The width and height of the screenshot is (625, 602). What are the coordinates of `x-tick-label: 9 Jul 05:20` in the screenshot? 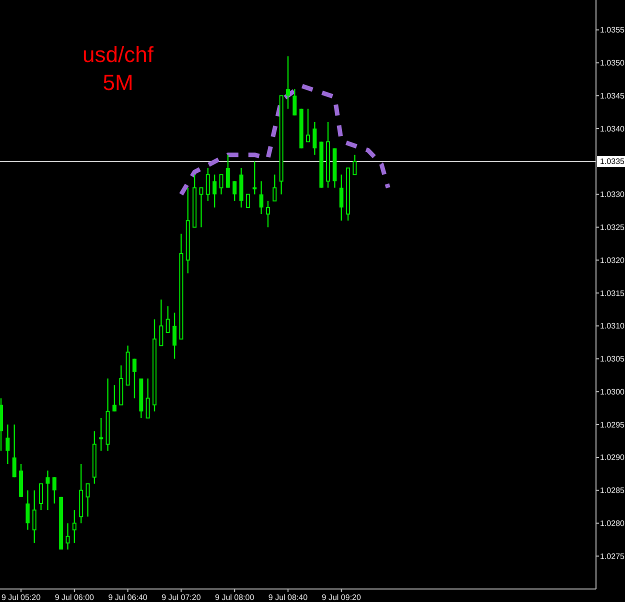 It's located at (21, 597).